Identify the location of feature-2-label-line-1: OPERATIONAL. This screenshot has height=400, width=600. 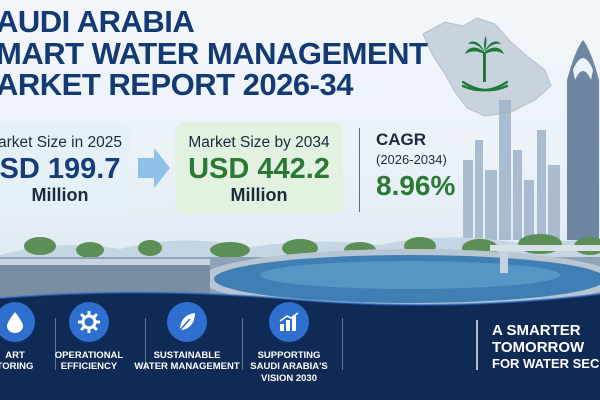
(89, 355).